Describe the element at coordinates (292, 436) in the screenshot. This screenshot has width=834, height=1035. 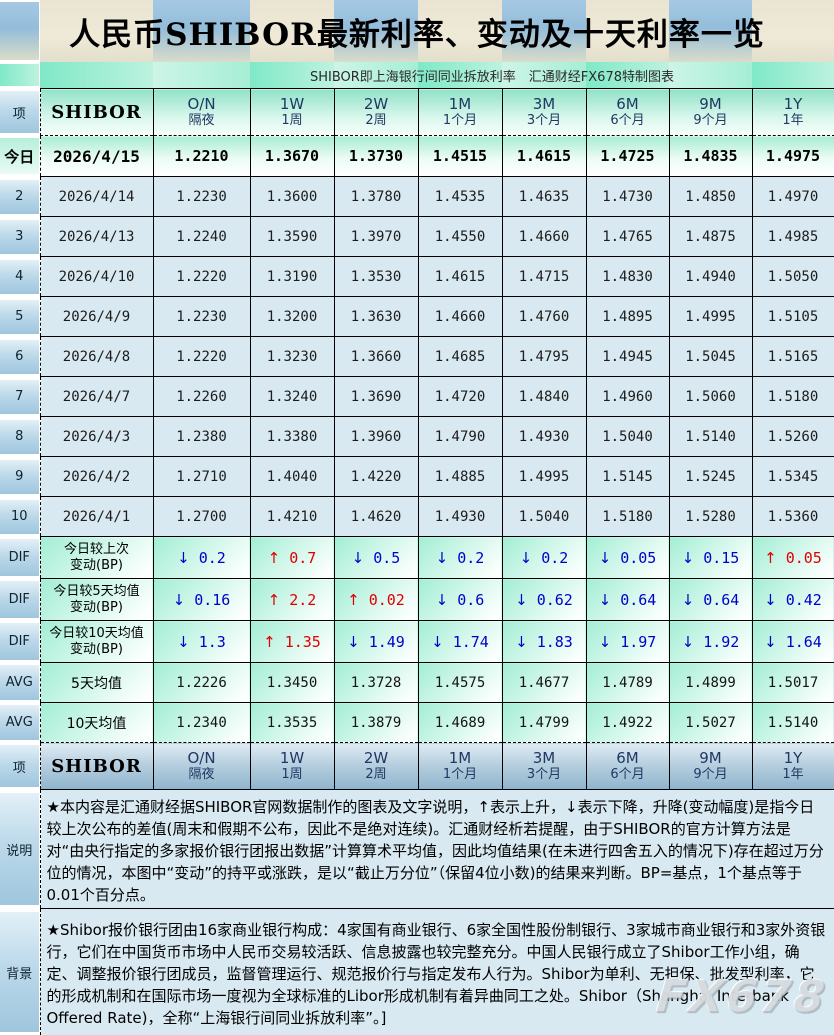
I see `rate-cell: 1.3380` at that location.